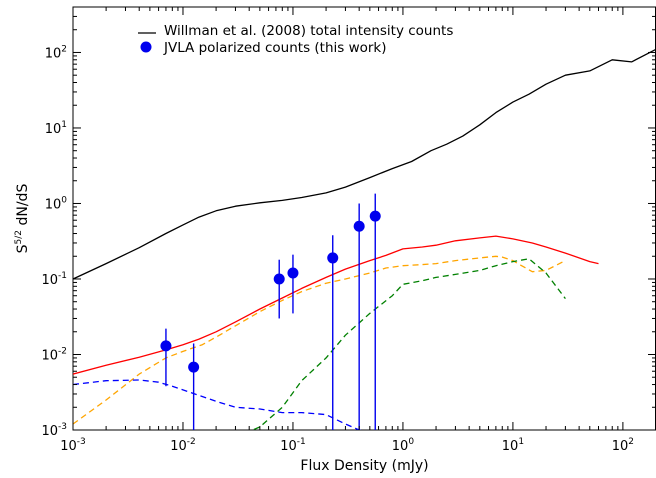  What do you see at coordinates (62, 276) in the screenshot?
I see `y-tick-exponent: -1` at bounding box center [62, 276].